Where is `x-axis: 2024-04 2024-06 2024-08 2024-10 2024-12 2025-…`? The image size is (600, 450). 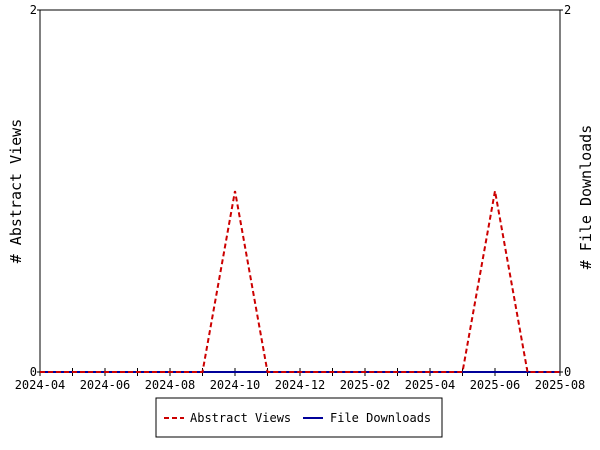 x-axis: 2024-04 2024-06 2024-08 2024-10 2024-12 2025-… is located at coordinates (300, 380).